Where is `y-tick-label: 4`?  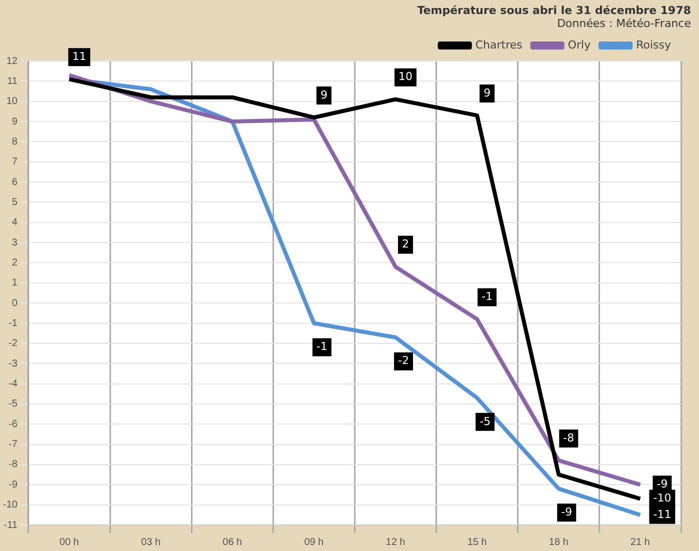 y-tick-label: 4 is located at coordinates (15, 222).